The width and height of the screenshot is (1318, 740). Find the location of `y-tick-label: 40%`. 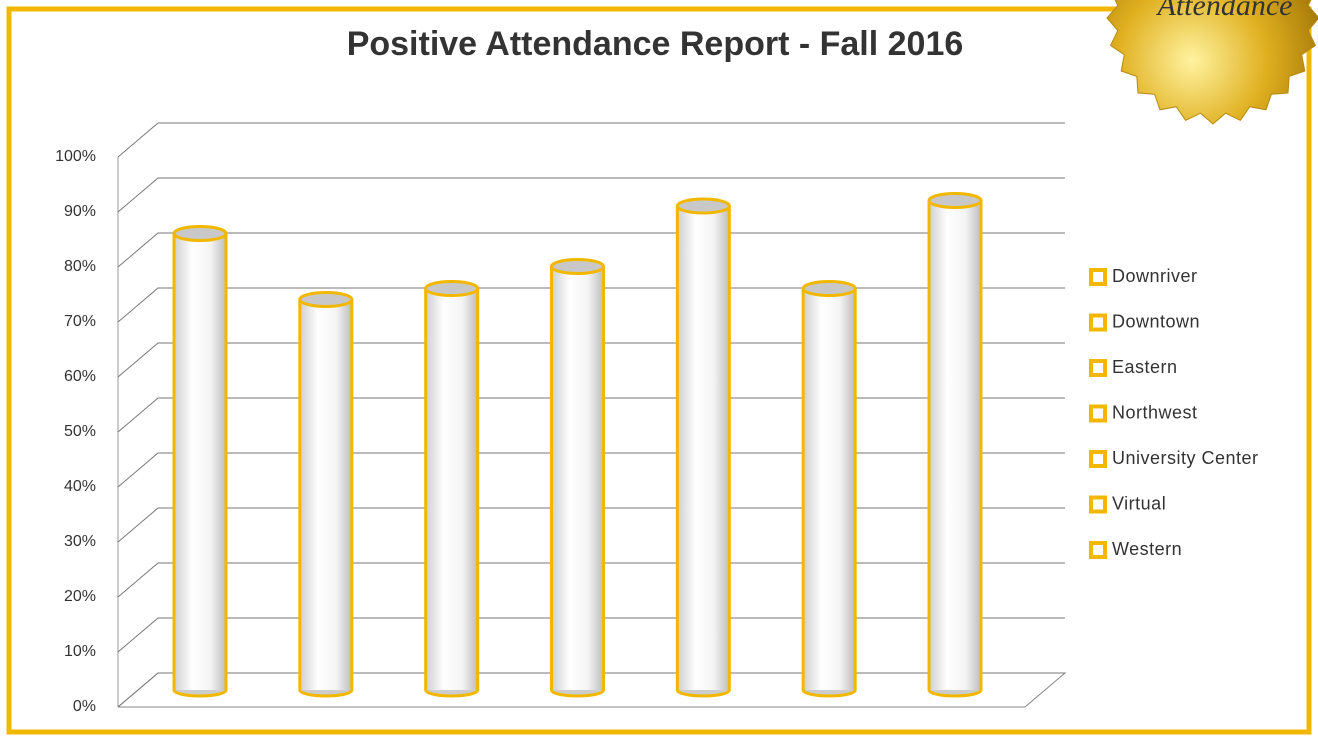

y-tick-label: 40% is located at coordinates (80, 486).